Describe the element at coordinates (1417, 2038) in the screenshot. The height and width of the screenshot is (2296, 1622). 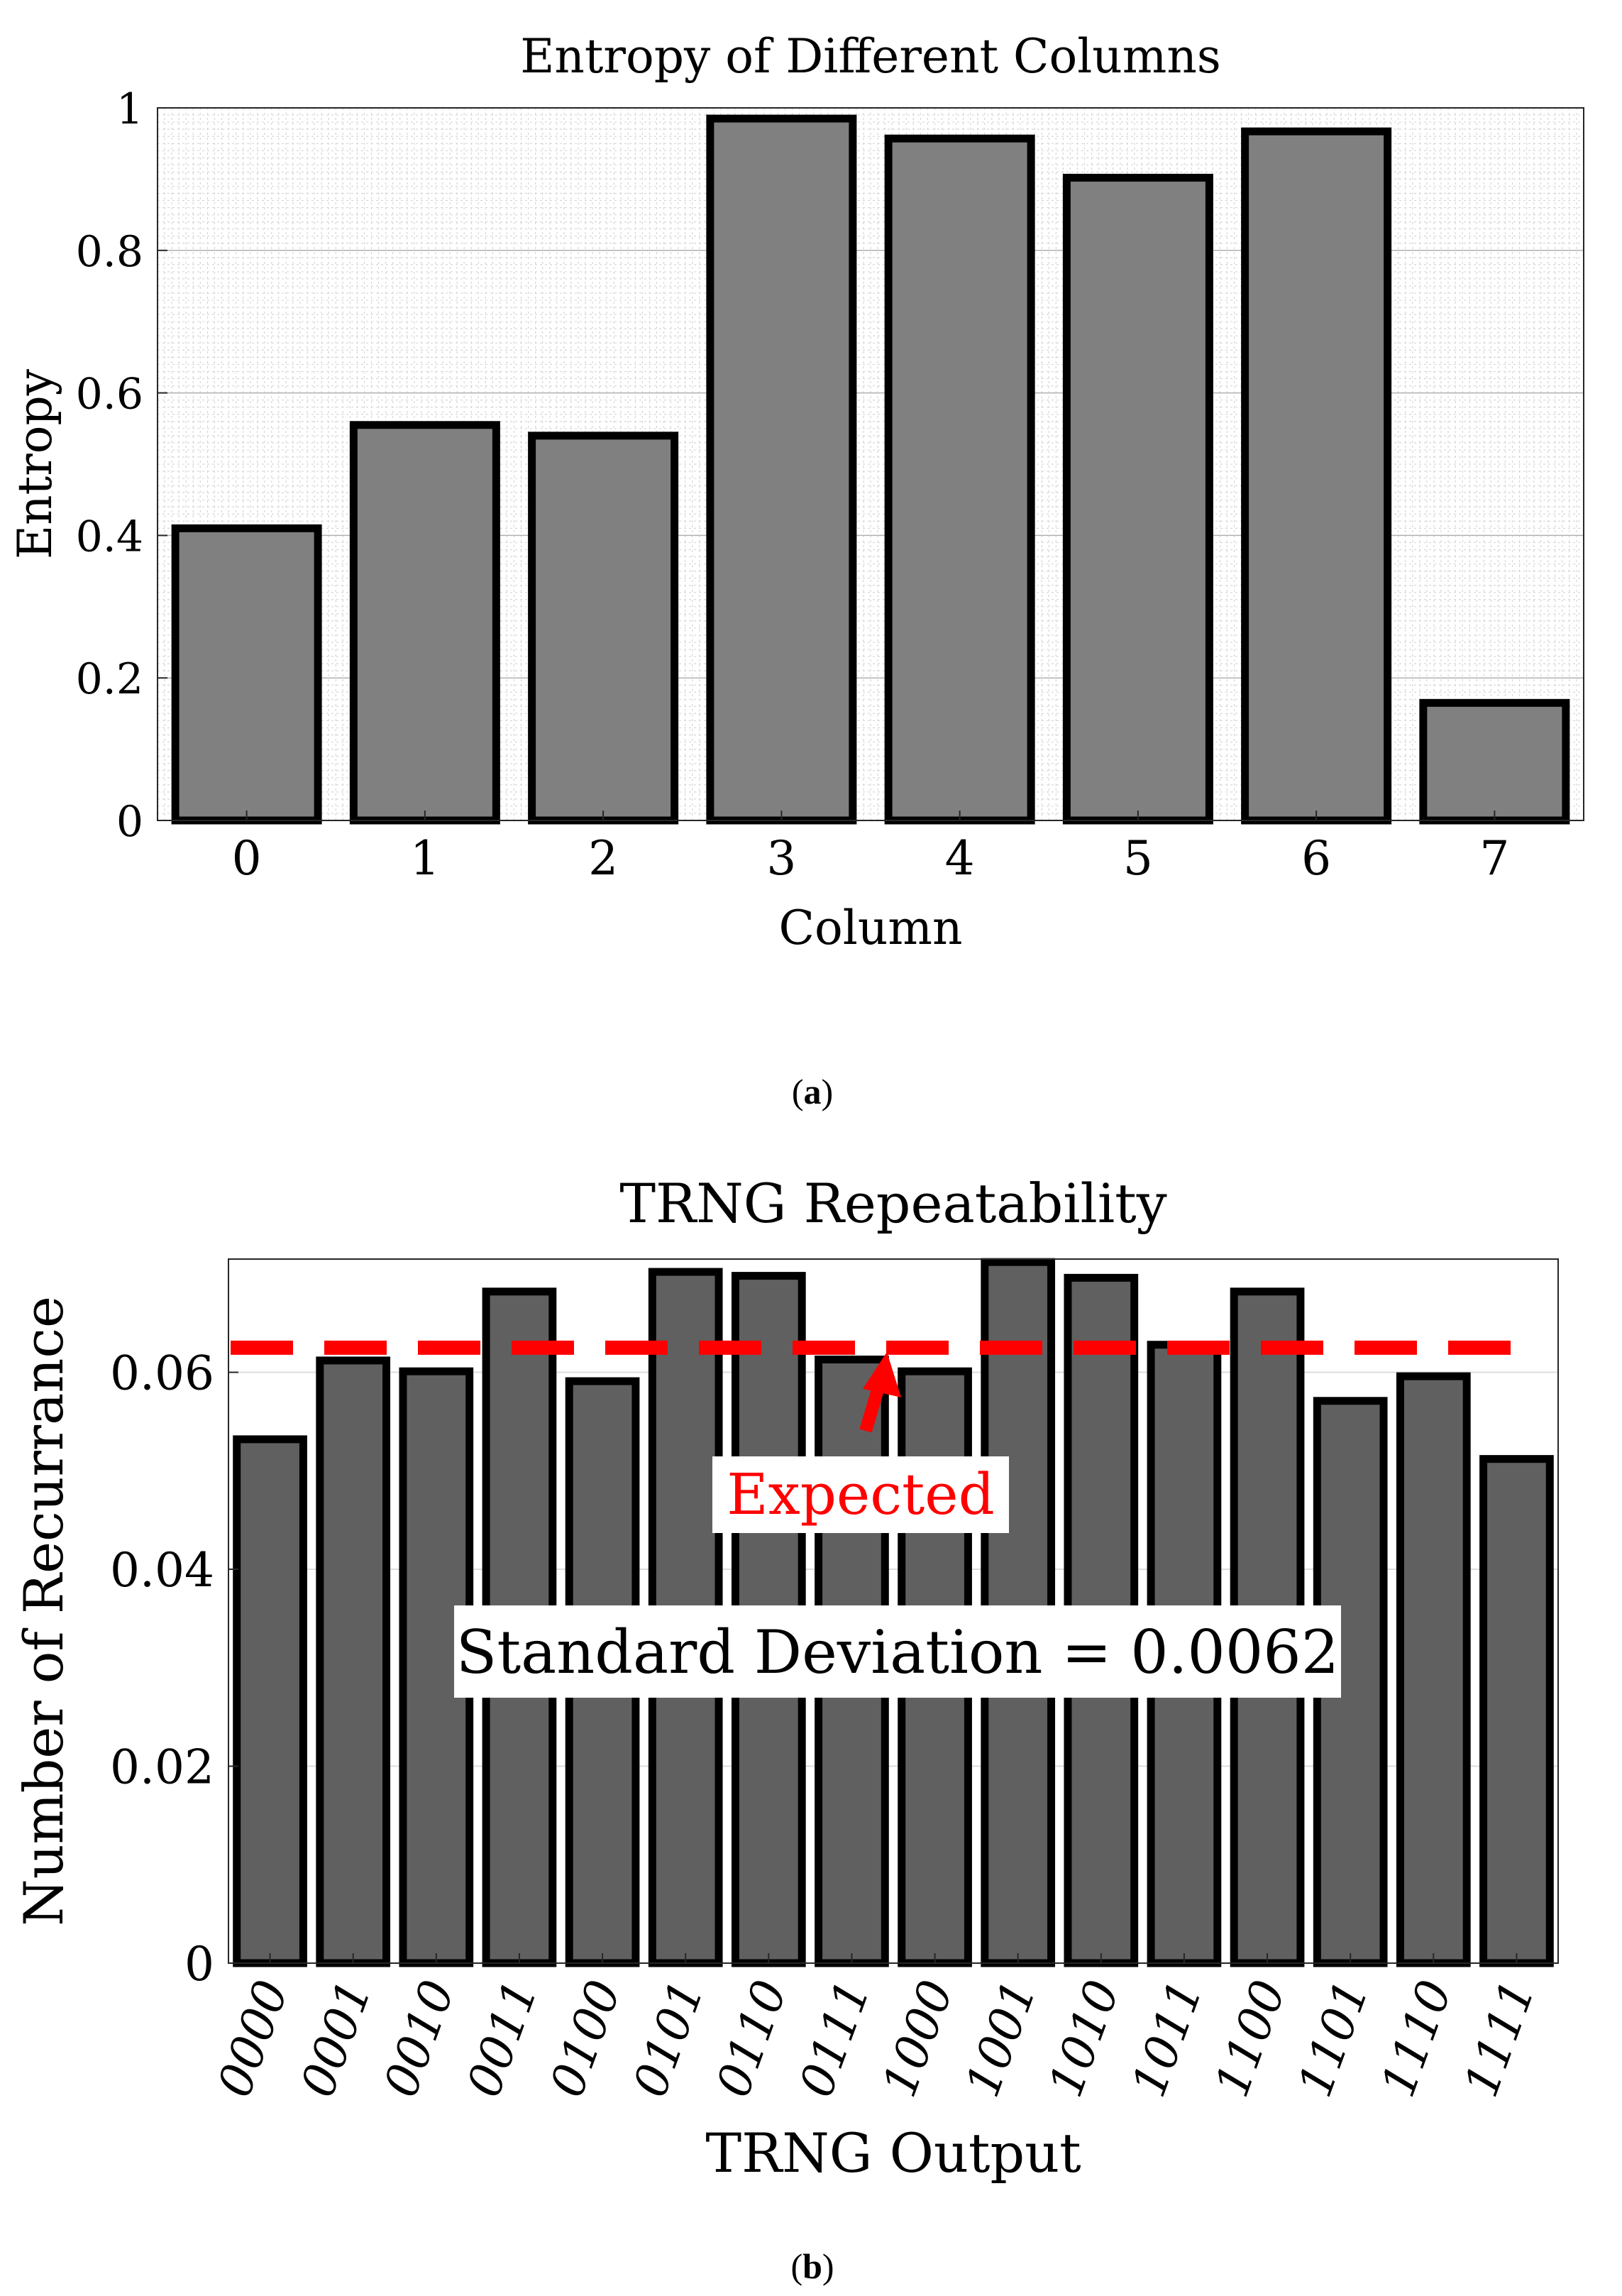
I see `x-tick-label: 1110` at that location.